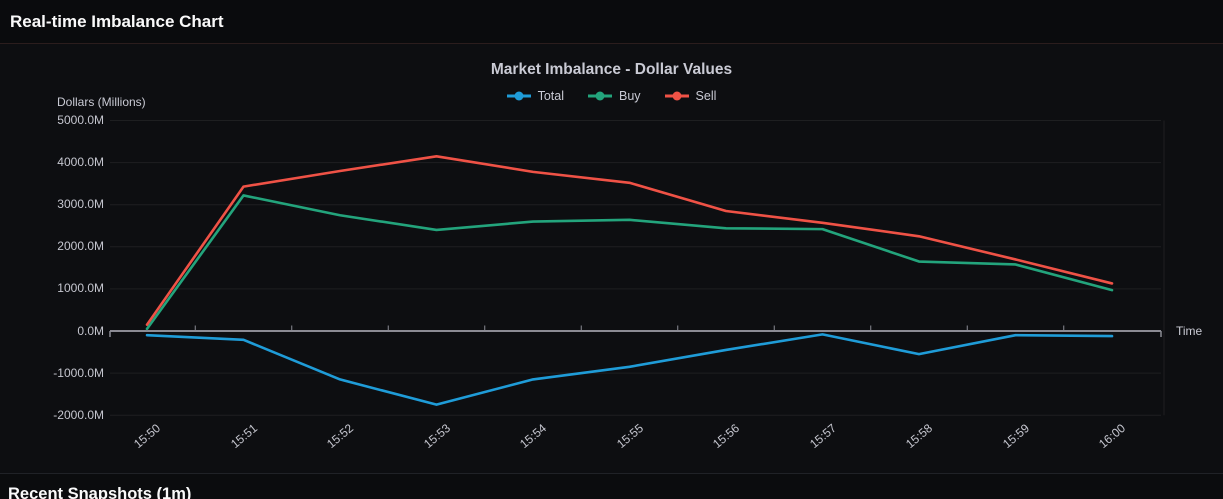  Describe the element at coordinates (80, 162) in the screenshot. I see `y-tick-label: 4000.0M` at that location.